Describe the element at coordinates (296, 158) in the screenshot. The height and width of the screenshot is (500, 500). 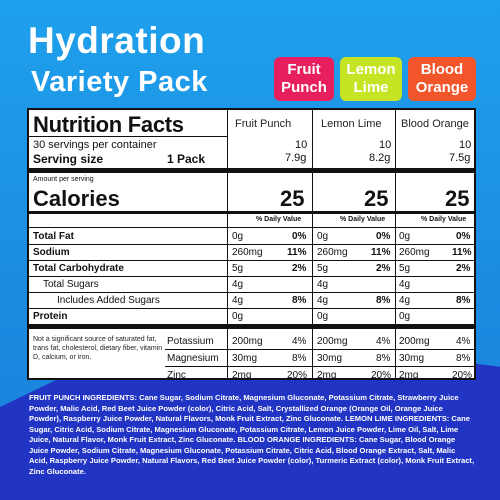
I see `col-size: 7.9g` at that location.